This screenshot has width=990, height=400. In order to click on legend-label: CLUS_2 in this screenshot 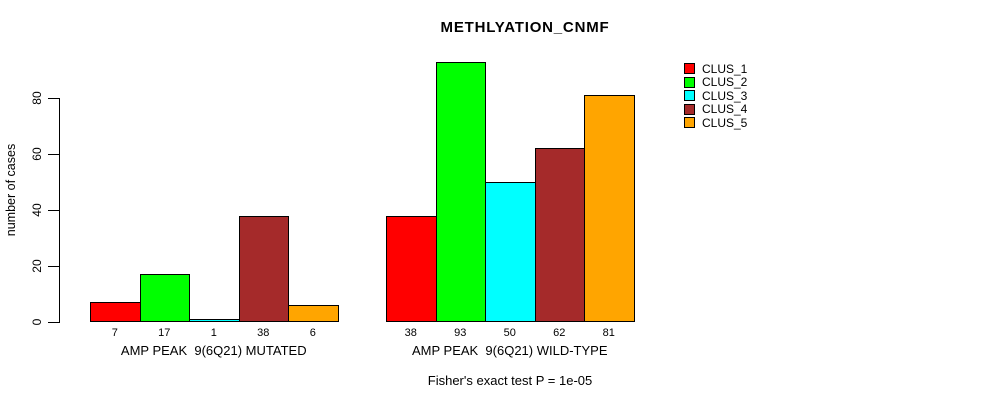, I will do `click(725, 82)`.